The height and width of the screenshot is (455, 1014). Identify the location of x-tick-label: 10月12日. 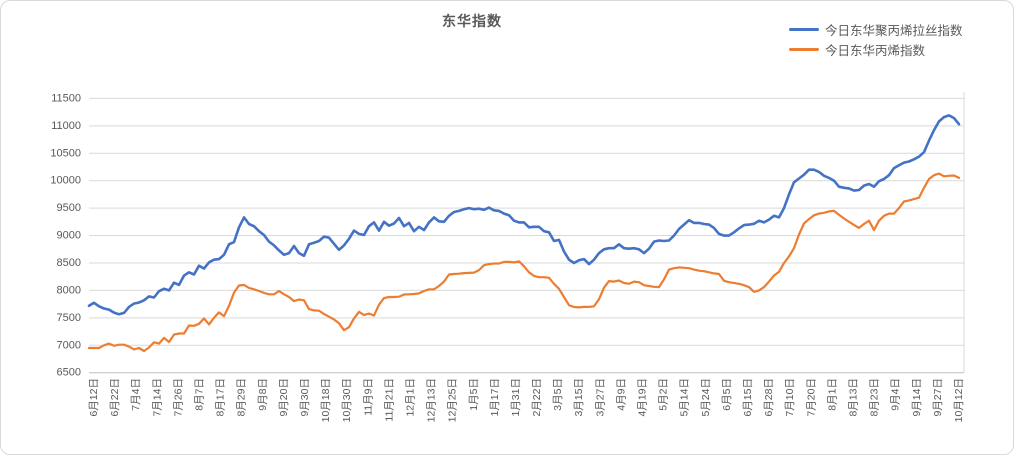
(959, 400).